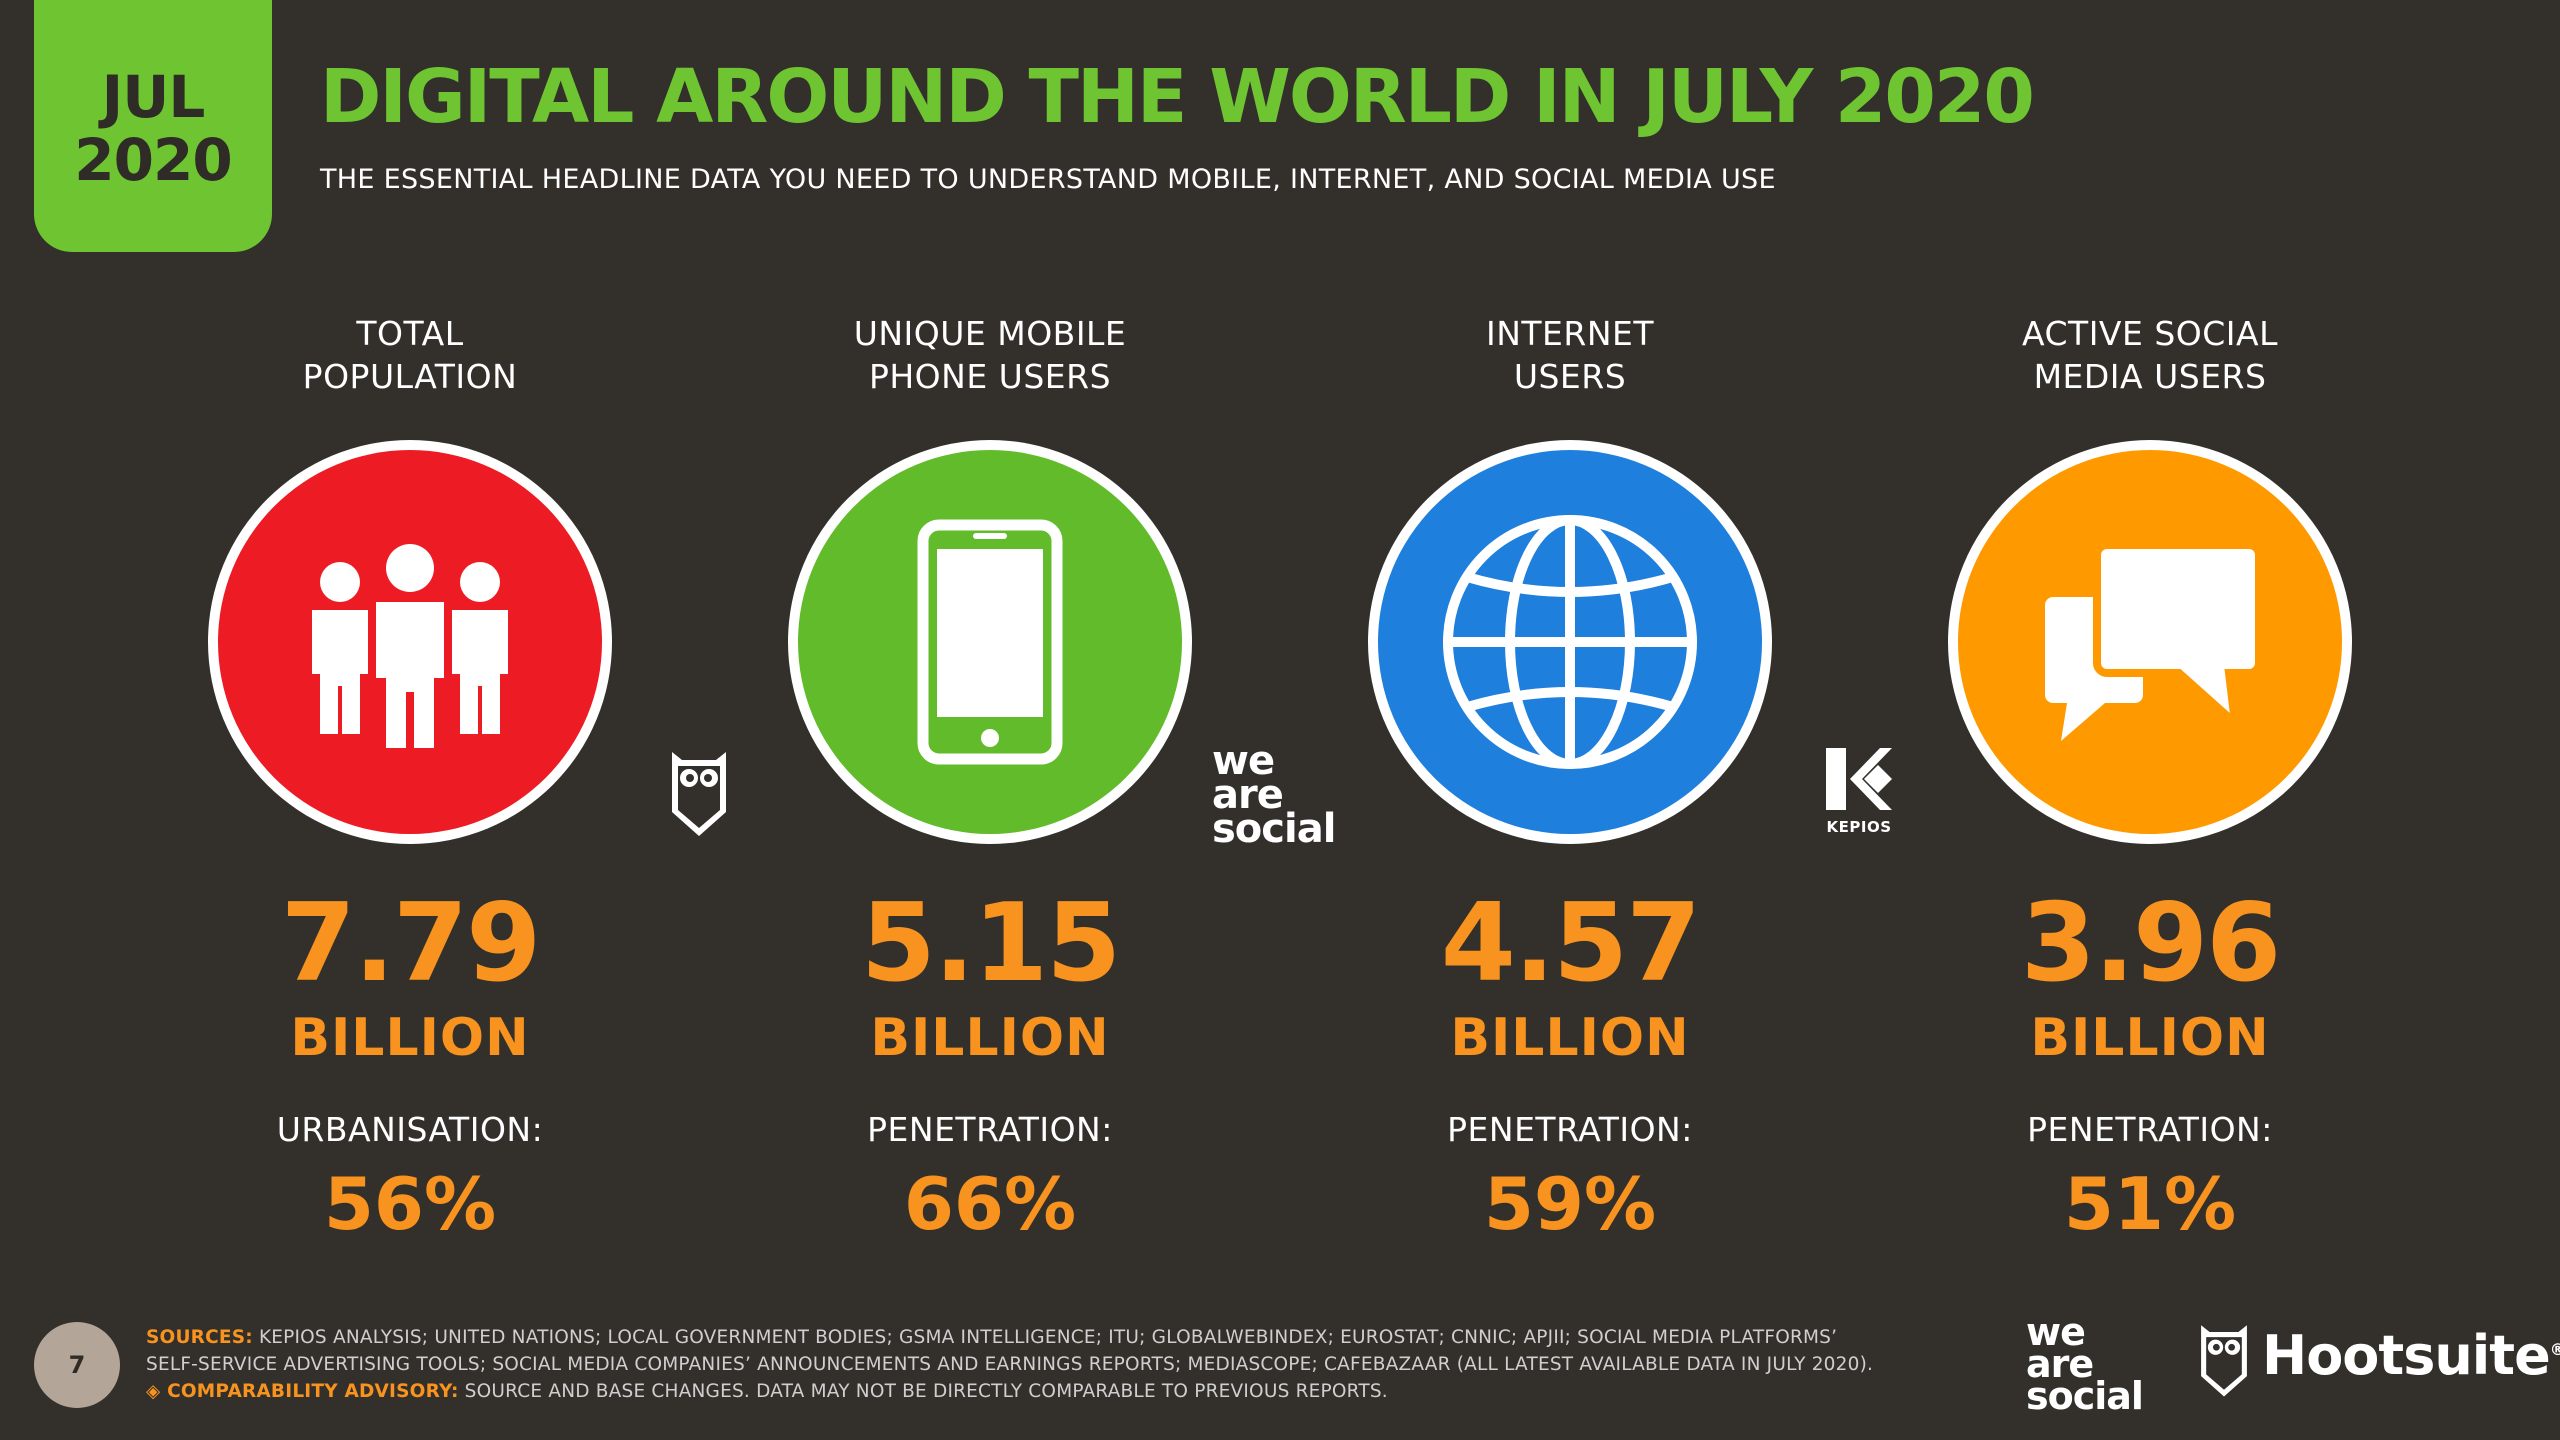 Image resolution: width=2560 pixels, height=1440 pixels. What do you see at coordinates (2554, 1349) in the screenshot?
I see `registered-mark: ®` at bounding box center [2554, 1349].